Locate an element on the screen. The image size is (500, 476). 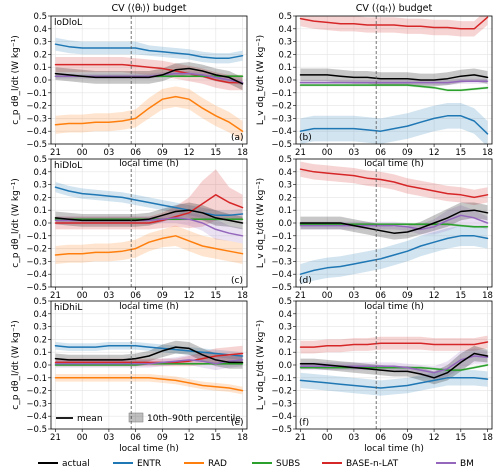
panel-letter: (d) is located at coordinates (305, 281).